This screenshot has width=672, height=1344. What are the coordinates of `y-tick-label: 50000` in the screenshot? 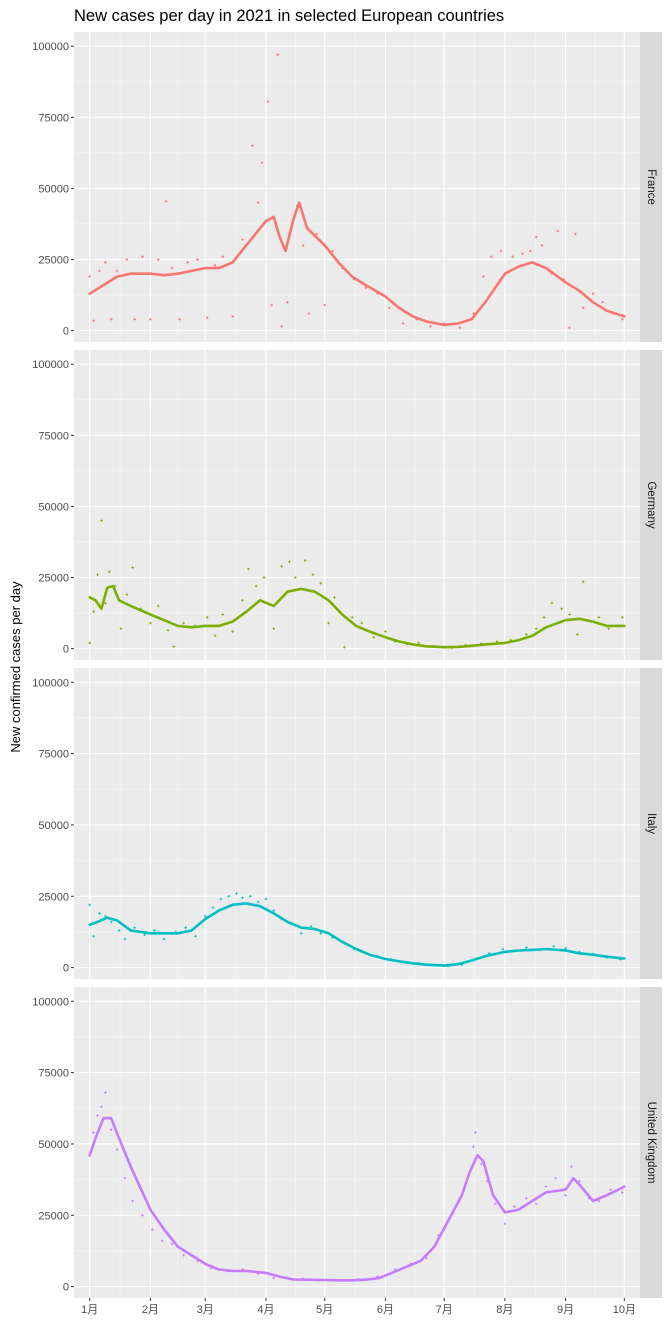 It's located at (53, 826).